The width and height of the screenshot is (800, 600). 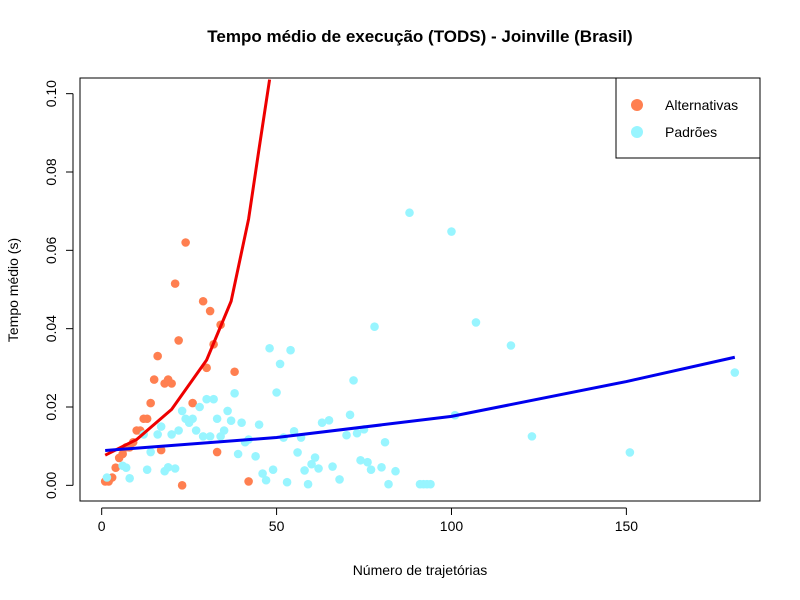 What do you see at coordinates (51, 484) in the screenshot?
I see `y-tick-label: 0.00` at bounding box center [51, 484].